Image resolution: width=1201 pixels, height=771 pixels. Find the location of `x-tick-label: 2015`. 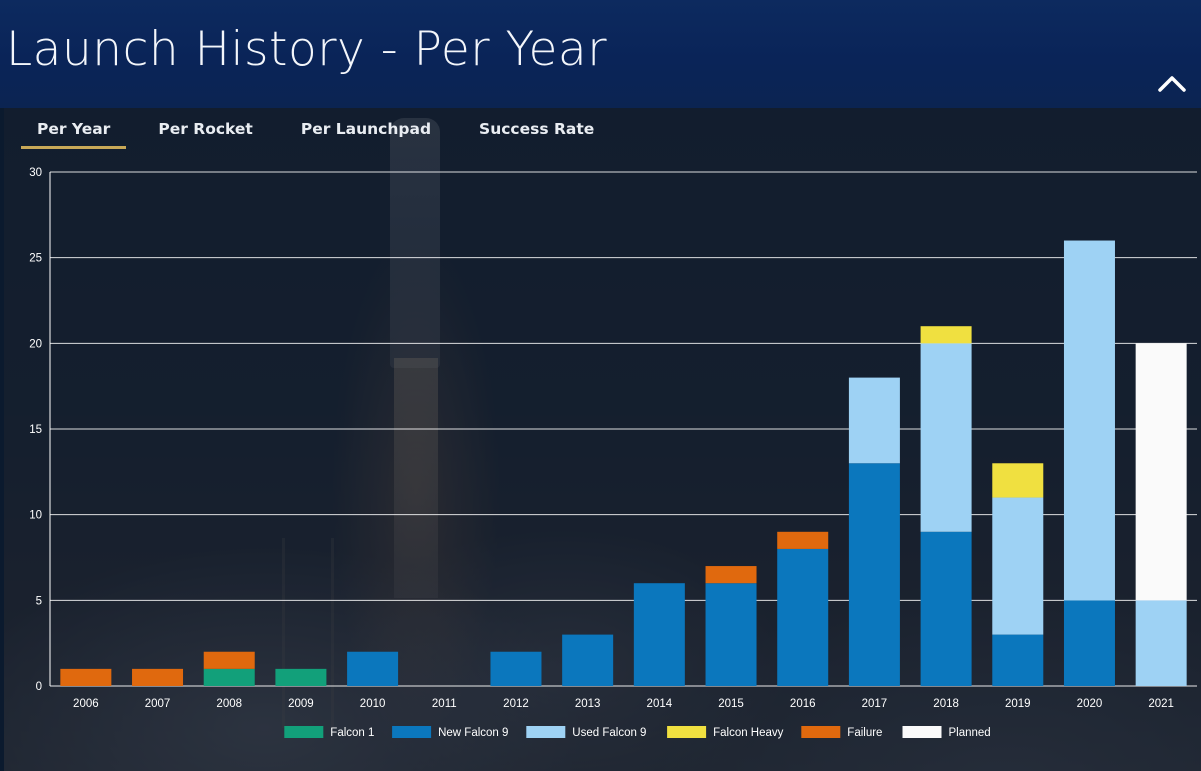

x-tick-label: 2015 is located at coordinates (731, 704).